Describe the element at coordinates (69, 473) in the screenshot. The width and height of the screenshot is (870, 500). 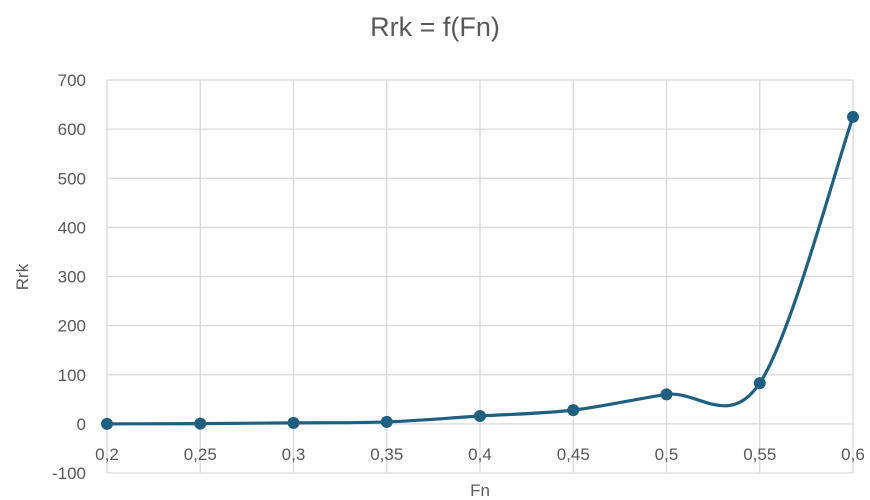
I see `y-tick-label: -100` at that location.